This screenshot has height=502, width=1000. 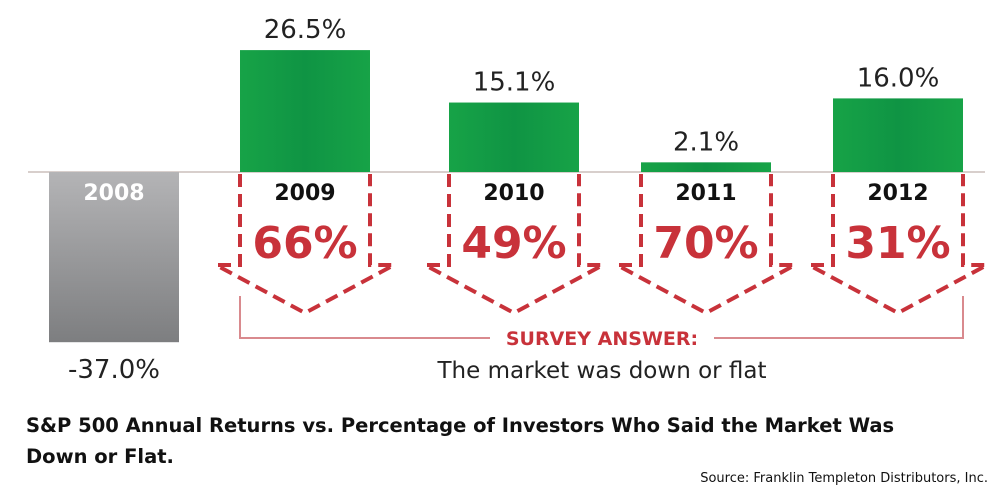 What do you see at coordinates (602, 339) in the screenshot?
I see `survey-label: SURVEY ANSWER:` at bounding box center [602, 339].